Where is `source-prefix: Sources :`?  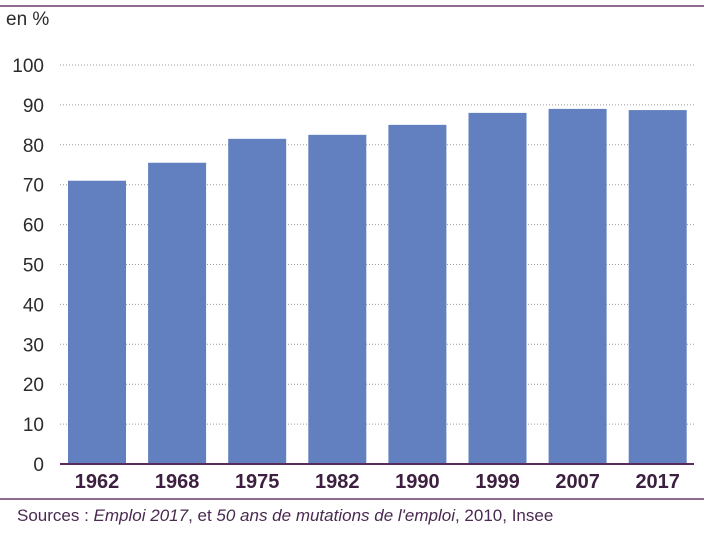
source-prefix: Sources : is located at coordinates (55, 515).